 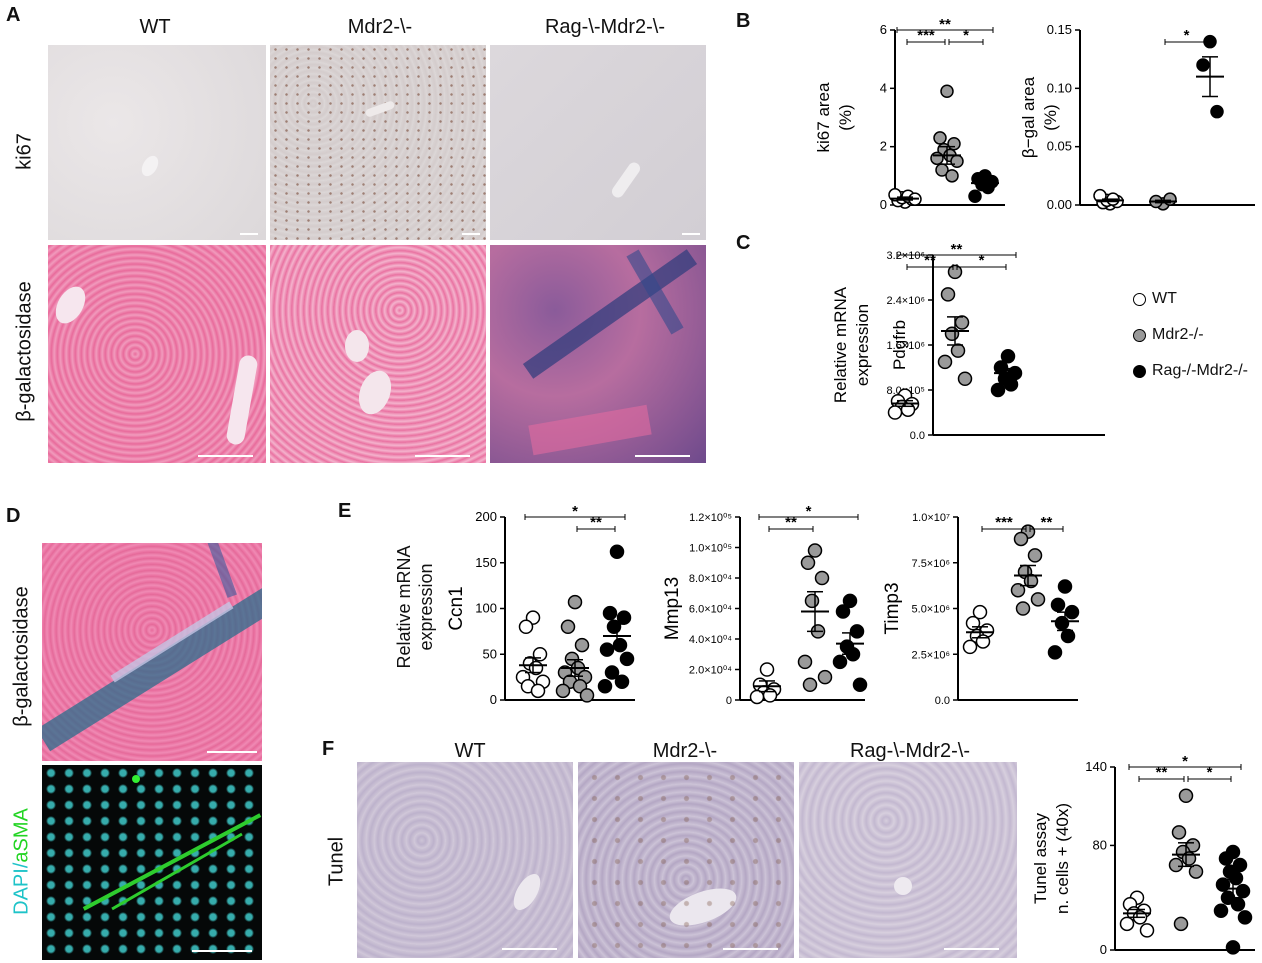 I want to click on panel-c-letter: C, so click(x=743, y=243).